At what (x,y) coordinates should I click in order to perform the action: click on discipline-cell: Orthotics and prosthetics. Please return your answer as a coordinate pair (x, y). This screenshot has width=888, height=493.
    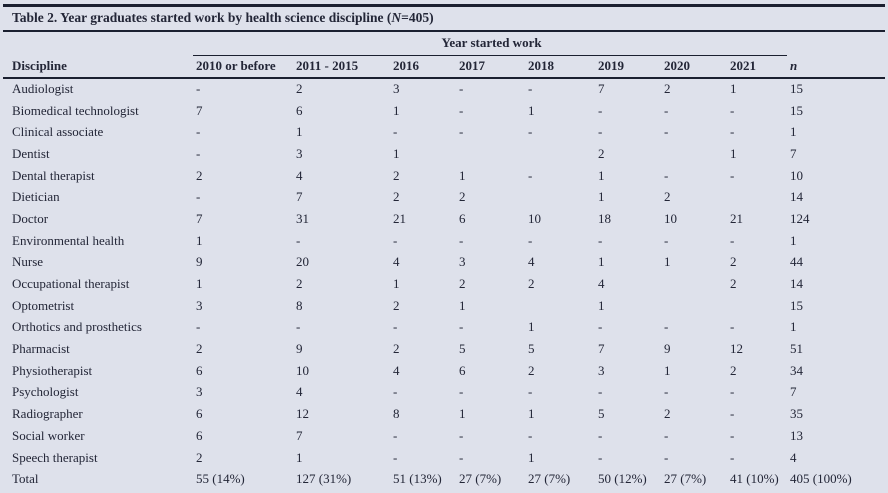
    Looking at the image, I should click on (77, 327).